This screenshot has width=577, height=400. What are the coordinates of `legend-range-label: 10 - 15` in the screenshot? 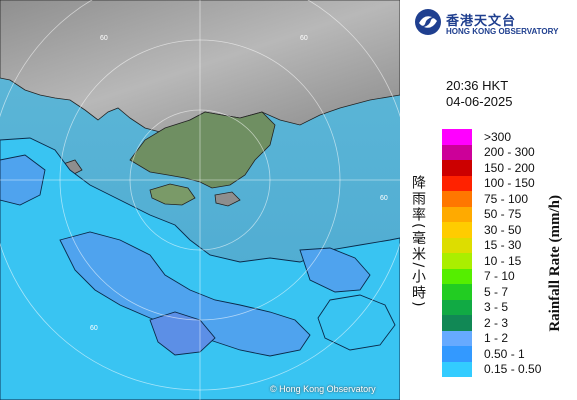 It's located at (503, 260).